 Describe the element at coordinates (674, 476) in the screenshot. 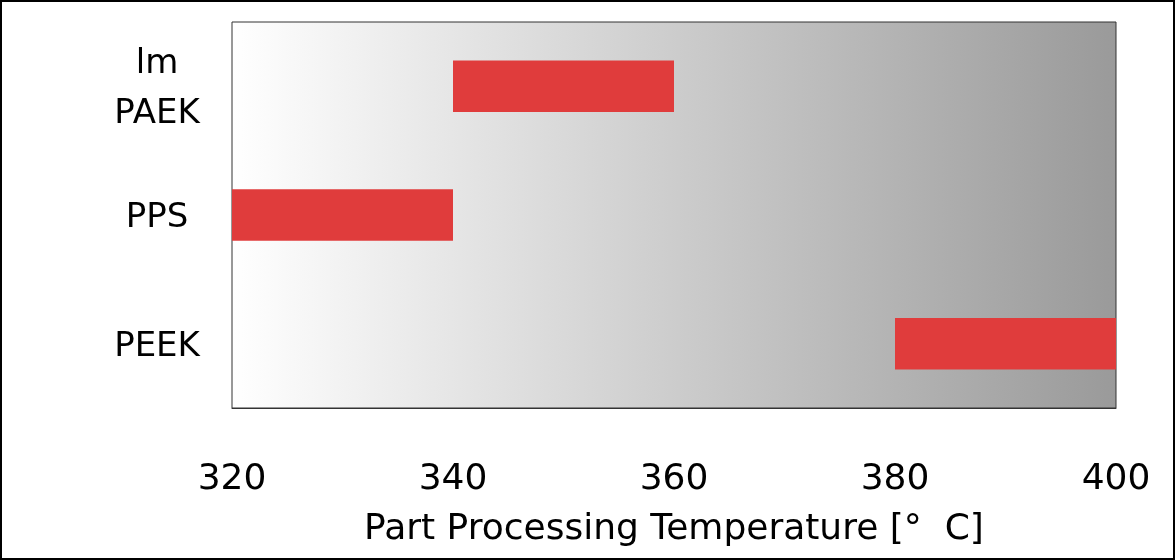

I see `x-tick-label: 360` at that location.